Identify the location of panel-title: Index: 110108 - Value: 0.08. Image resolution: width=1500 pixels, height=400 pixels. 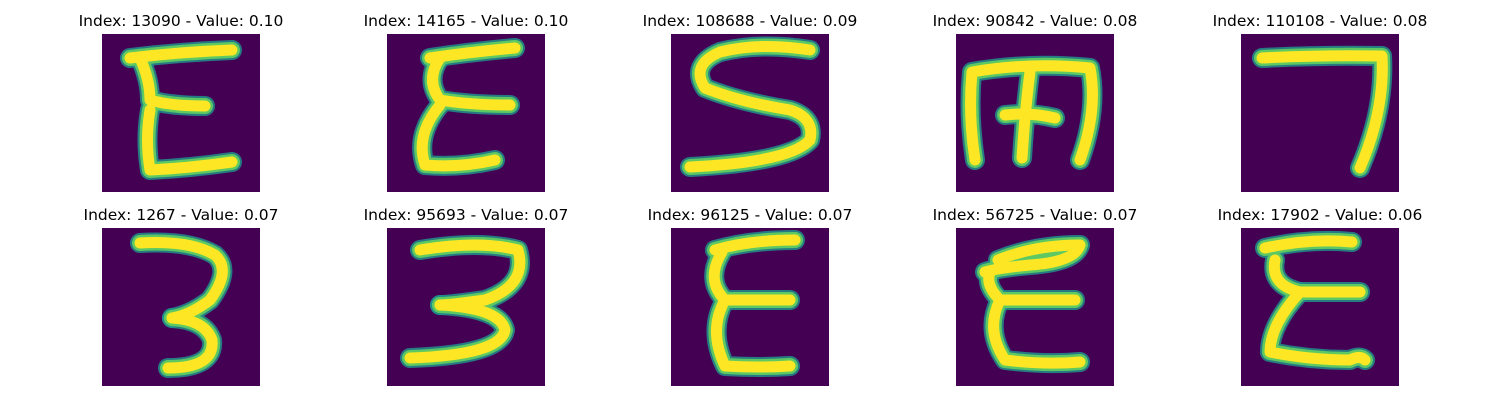
(1320, 21).